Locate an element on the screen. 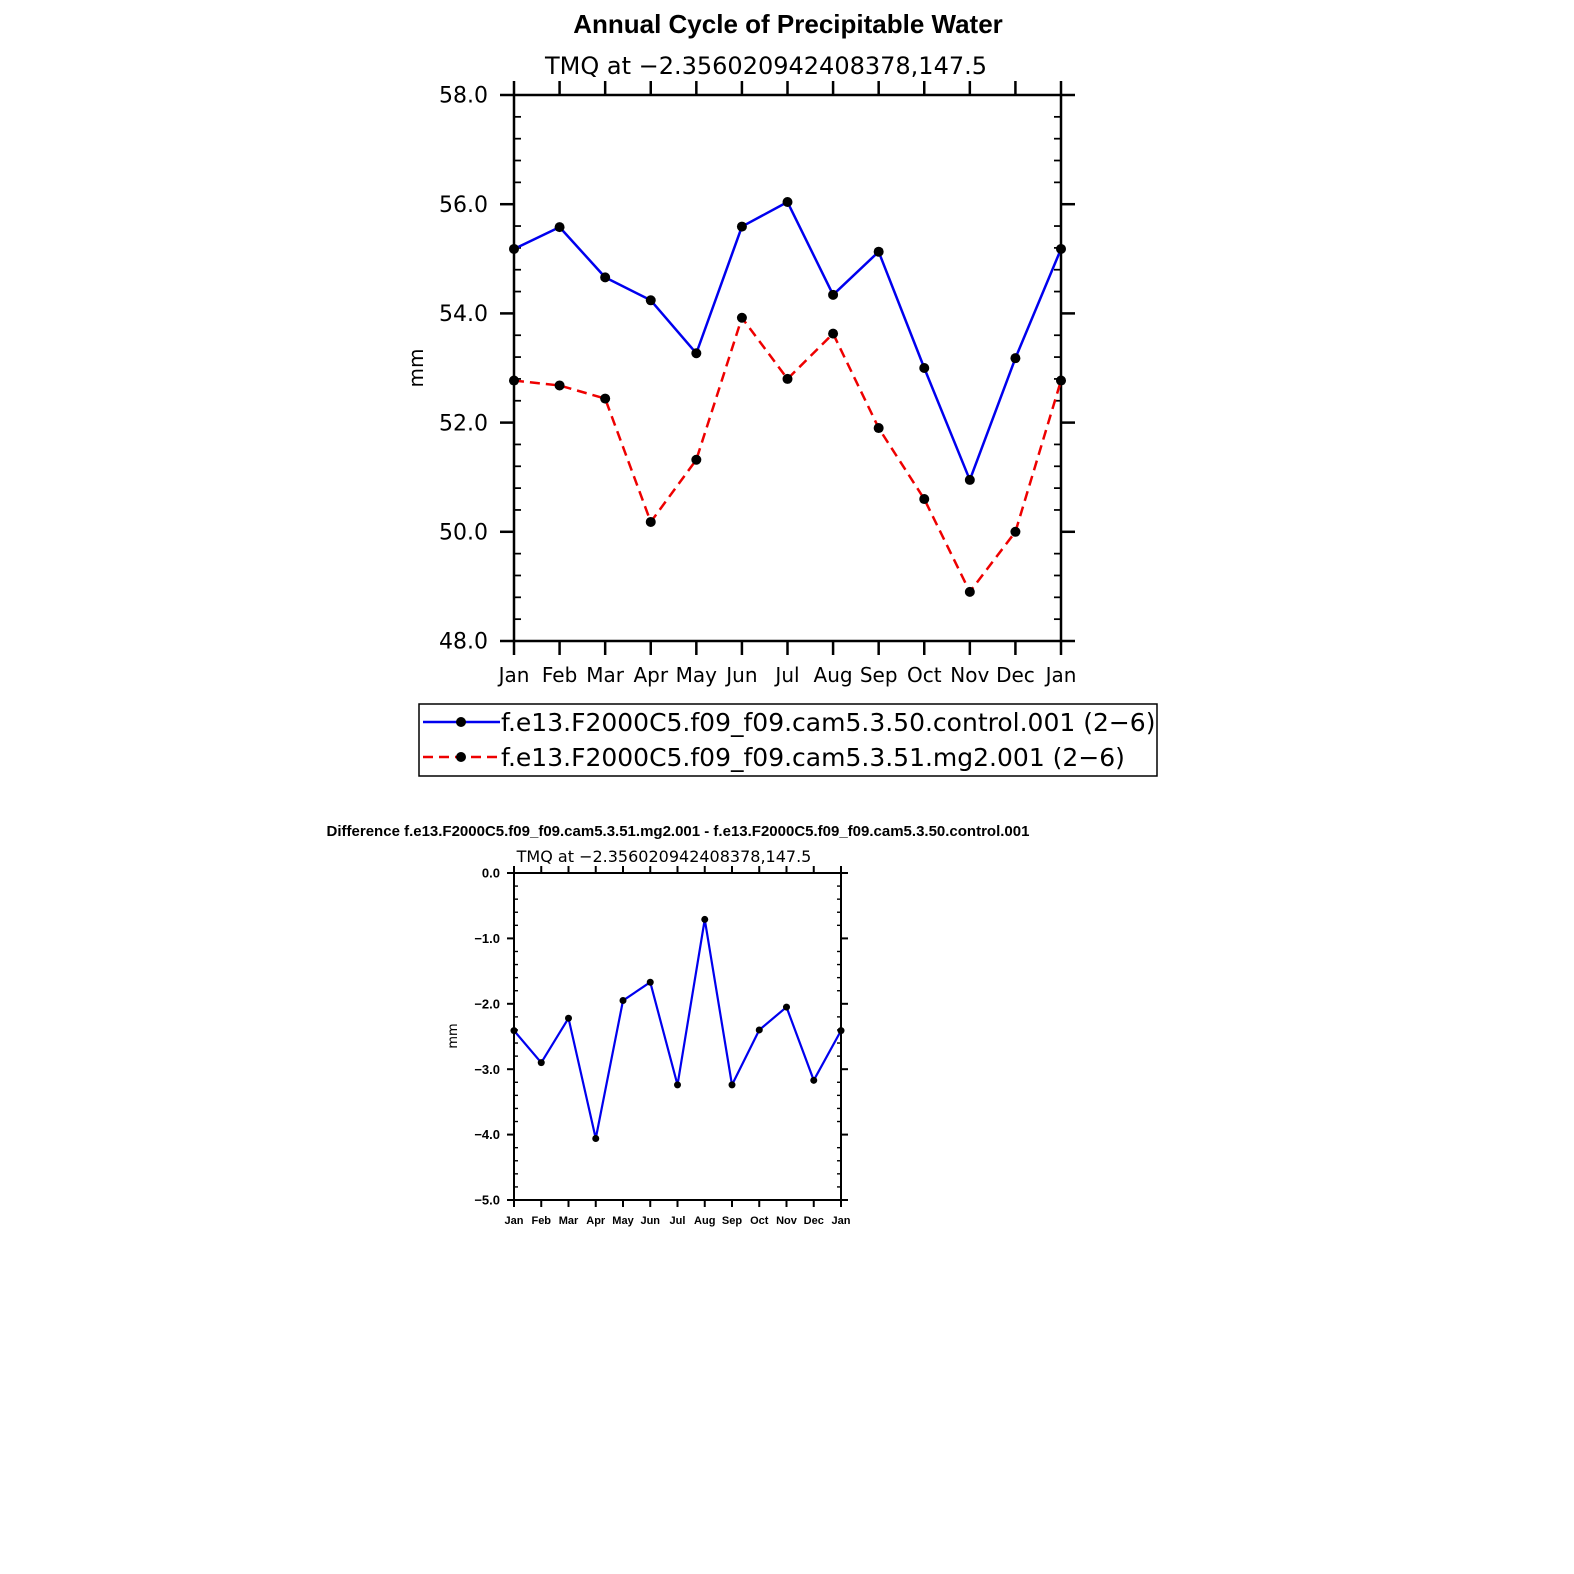 The image size is (1574, 1574). top-chart-series is located at coordinates (787, 397).